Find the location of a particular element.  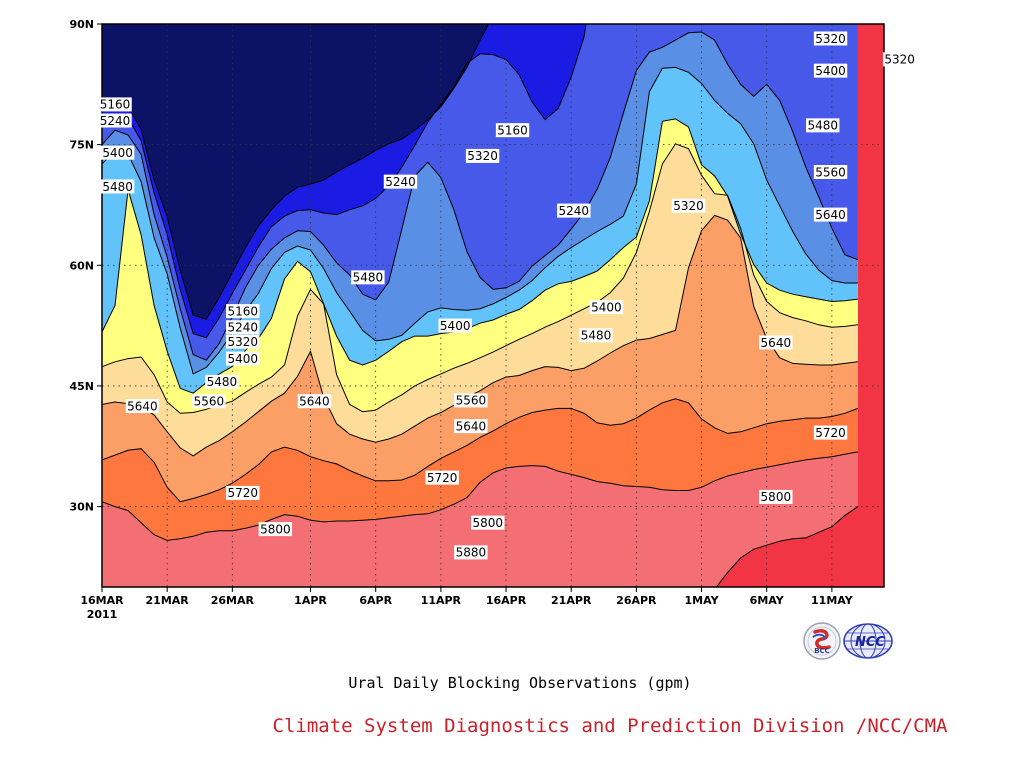

contour-label-text: 5720 is located at coordinates (830, 433).